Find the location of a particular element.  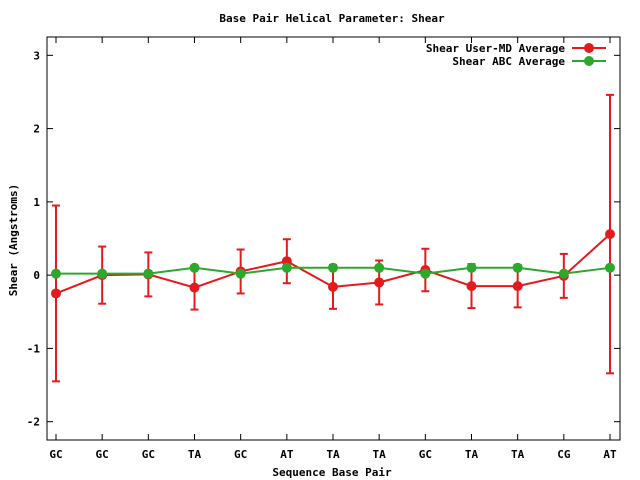

legend-label: Shear User-MD Average is located at coordinates (495, 48).